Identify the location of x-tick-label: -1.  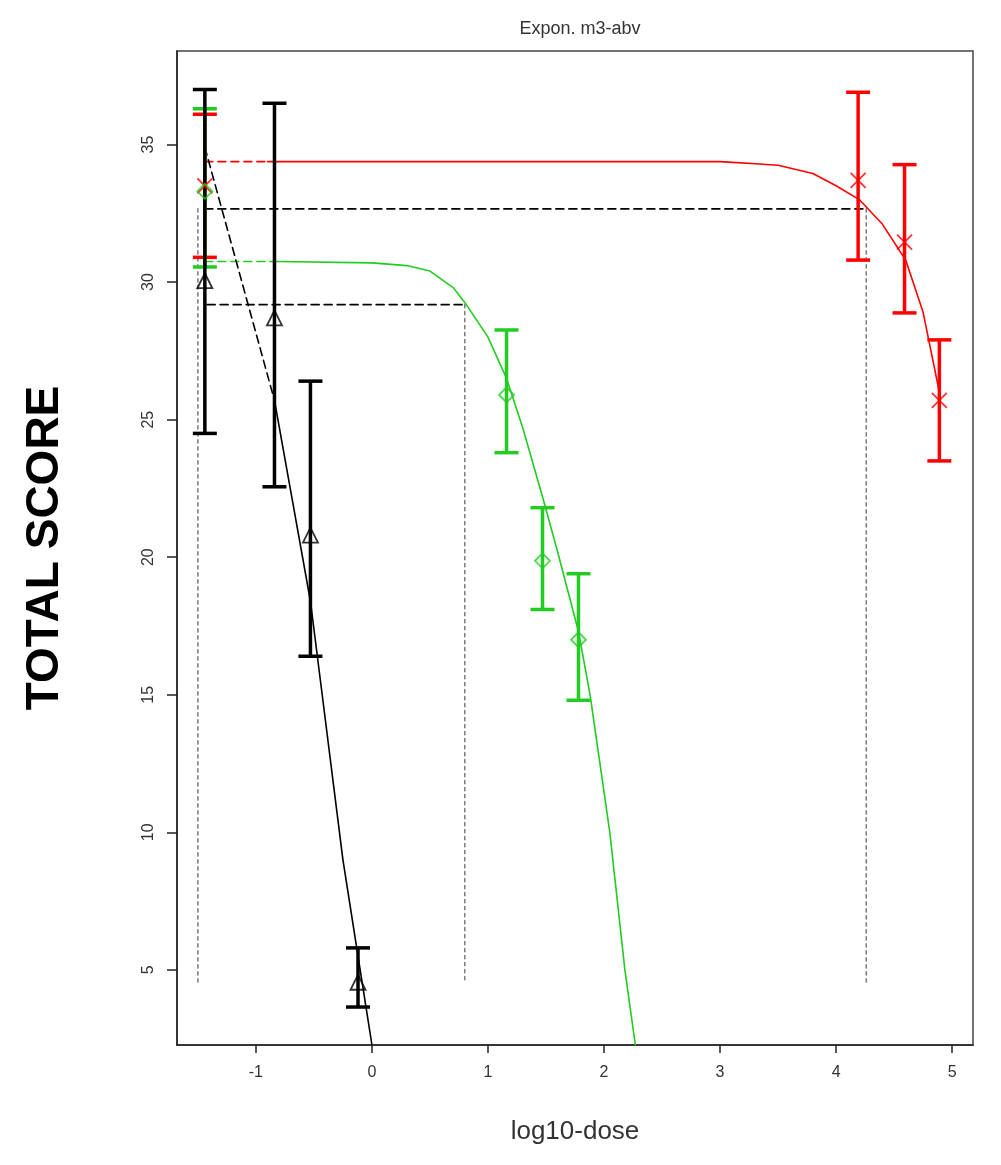
(256, 1071).